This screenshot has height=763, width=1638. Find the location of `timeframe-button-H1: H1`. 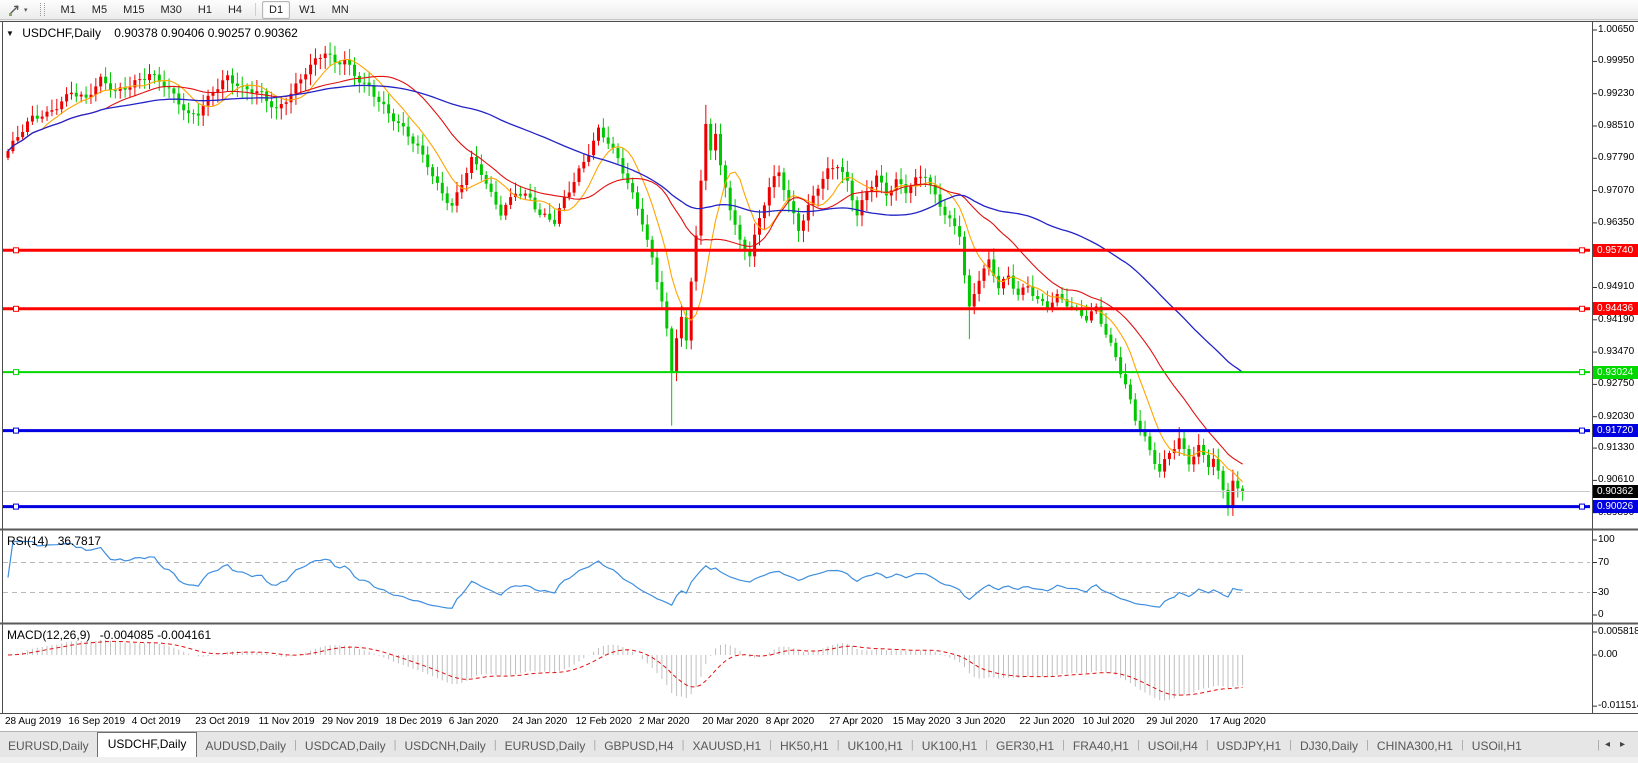

timeframe-button-H1: H1 is located at coordinates (204, 9).